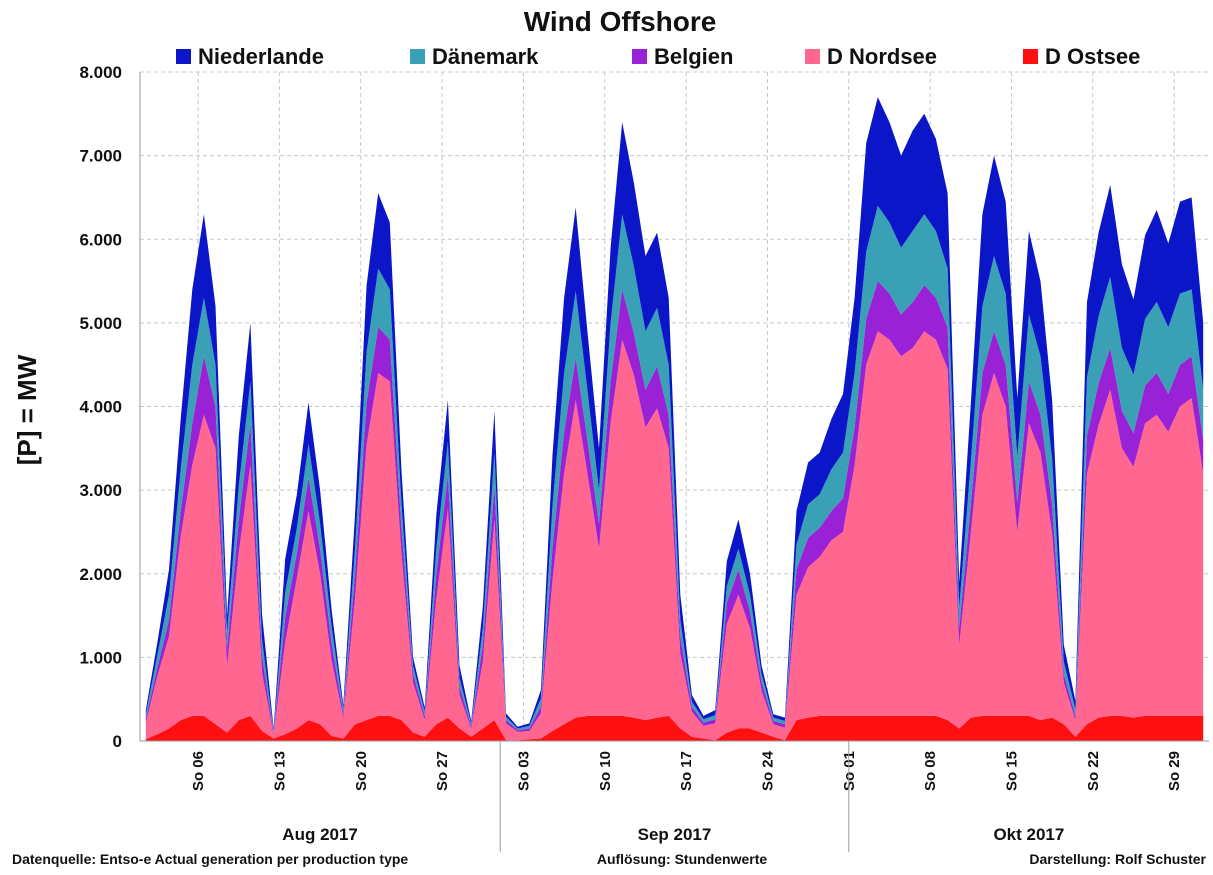 Image resolution: width=1213 pixels, height=875 pixels. What do you see at coordinates (279, 771) in the screenshot?
I see `x-tick-label: So 13` at bounding box center [279, 771].